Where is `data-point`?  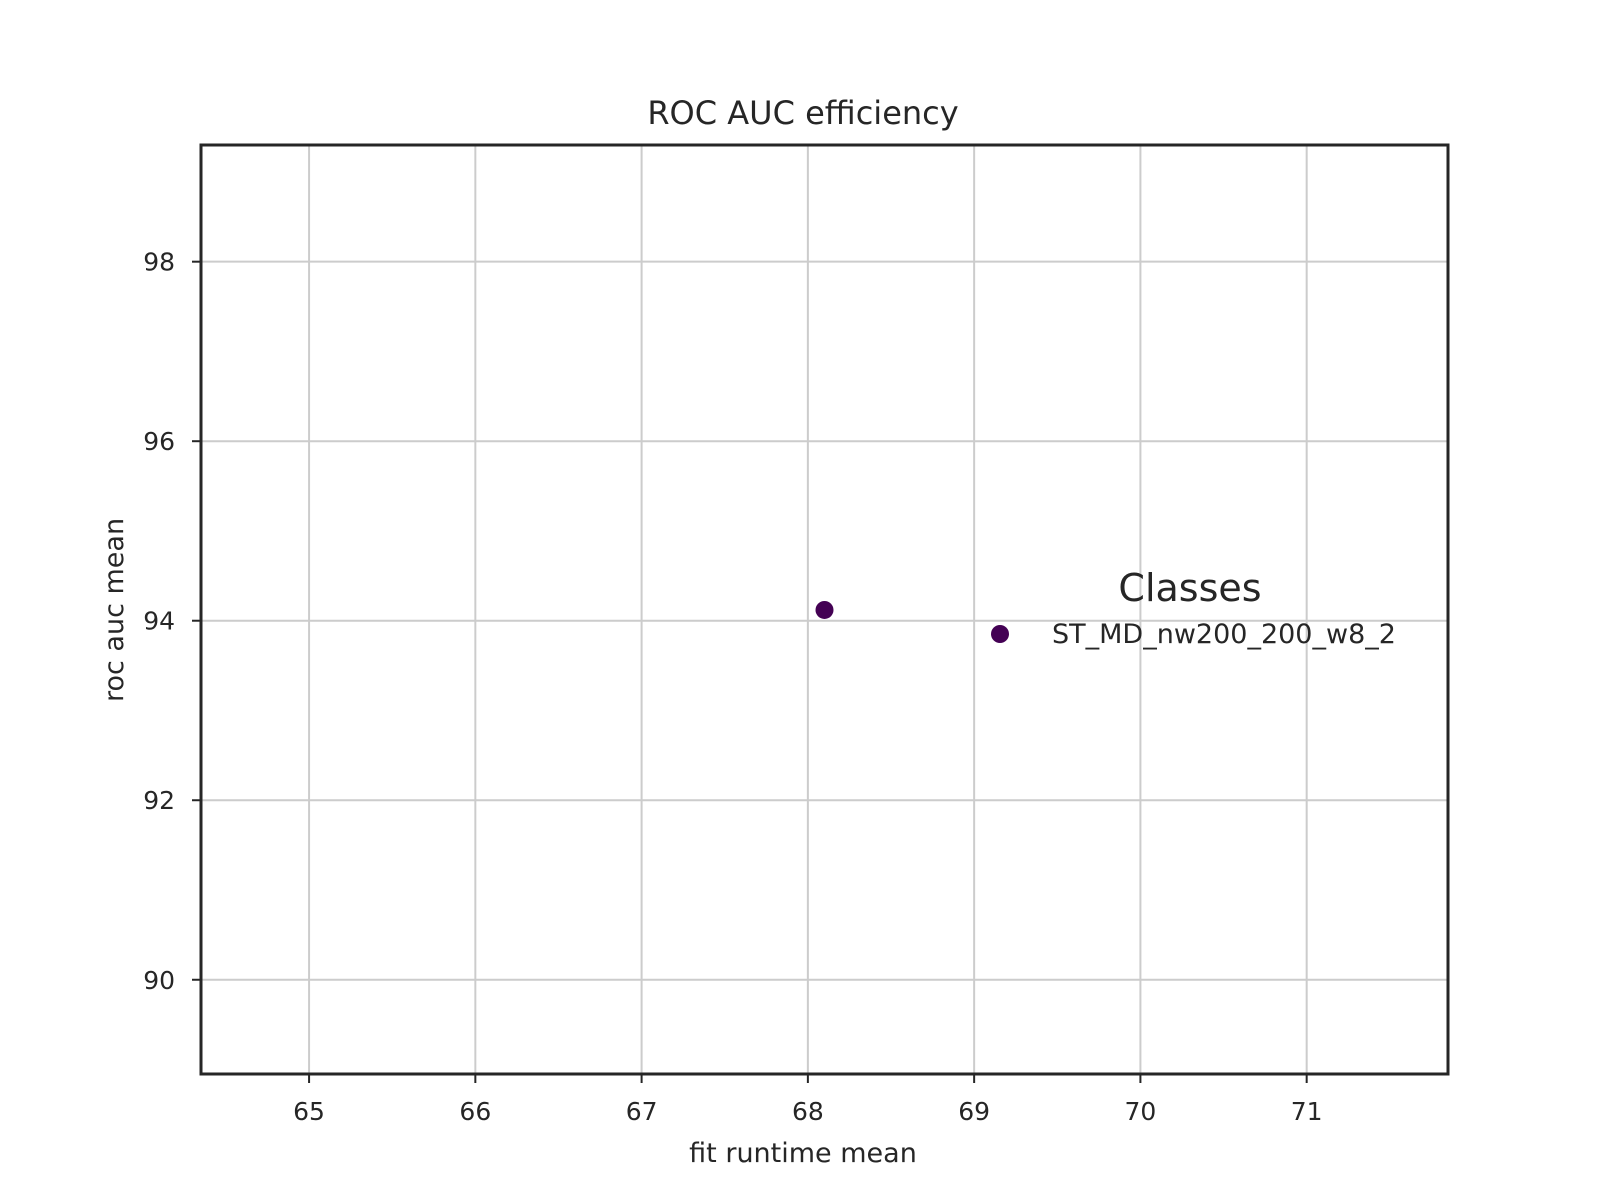
data-point is located at coordinates (824, 609).